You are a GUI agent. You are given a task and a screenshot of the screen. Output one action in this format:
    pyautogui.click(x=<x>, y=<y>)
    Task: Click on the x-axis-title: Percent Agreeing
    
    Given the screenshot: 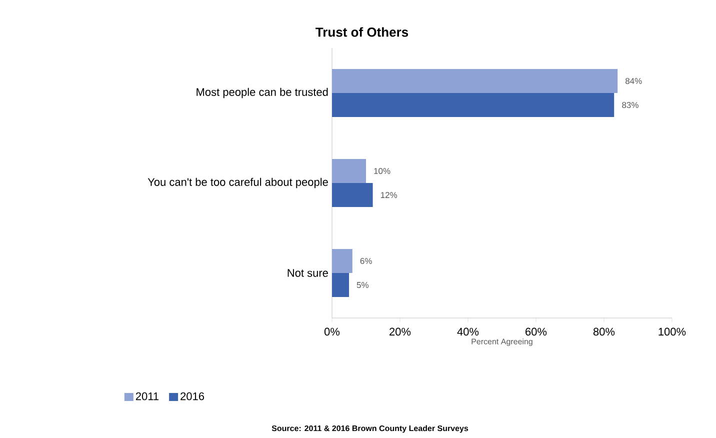 What is the action you would take?
    pyautogui.click(x=502, y=342)
    